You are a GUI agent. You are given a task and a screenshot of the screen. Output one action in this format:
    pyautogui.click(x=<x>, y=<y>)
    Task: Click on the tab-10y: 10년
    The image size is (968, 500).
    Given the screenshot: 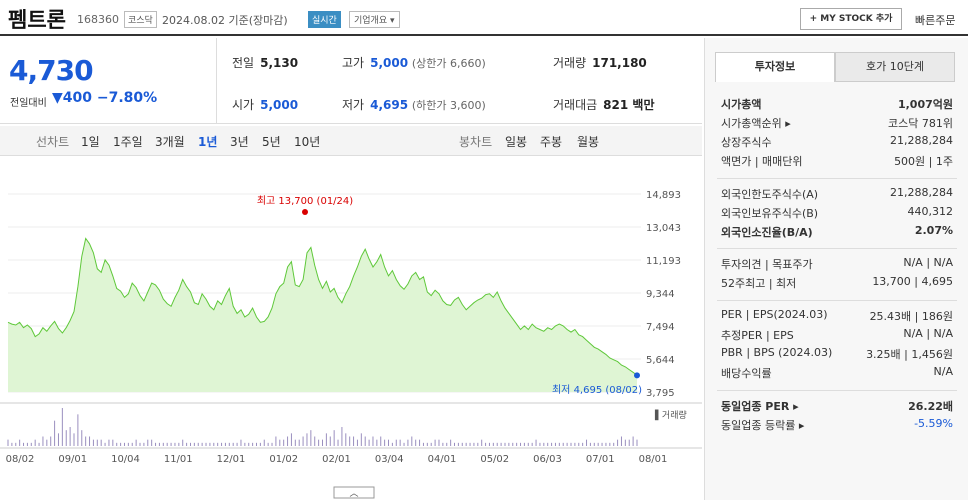 What is the action you would take?
    pyautogui.click(x=307, y=142)
    